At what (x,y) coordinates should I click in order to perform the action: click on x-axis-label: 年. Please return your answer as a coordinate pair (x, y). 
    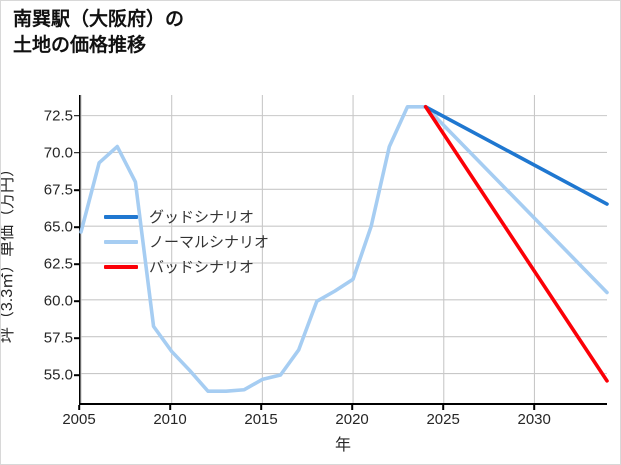
    Looking at the image, I should click on (342, 445).